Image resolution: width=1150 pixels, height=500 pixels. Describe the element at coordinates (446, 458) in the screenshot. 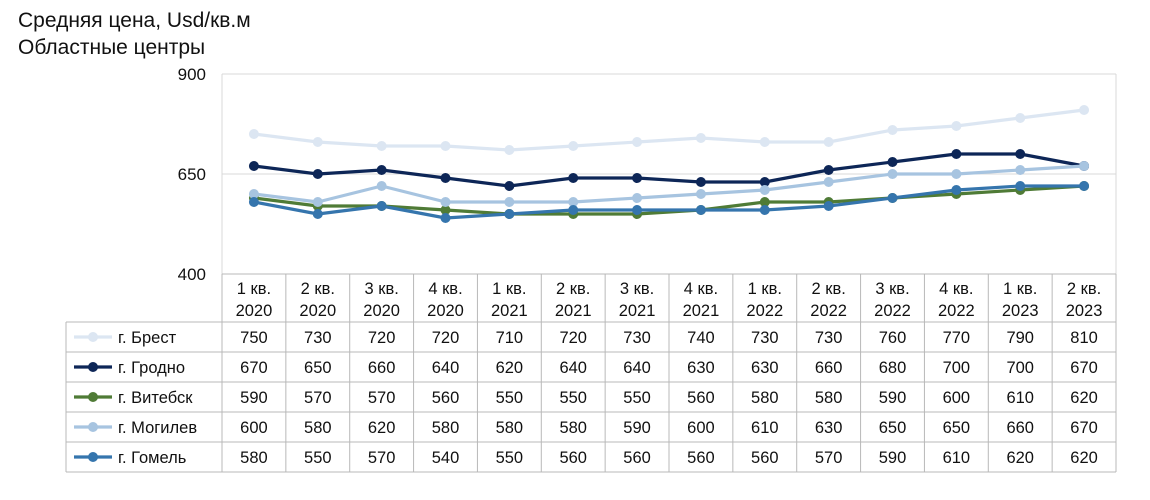

I see `table-cell-4-3: 540` at that location.